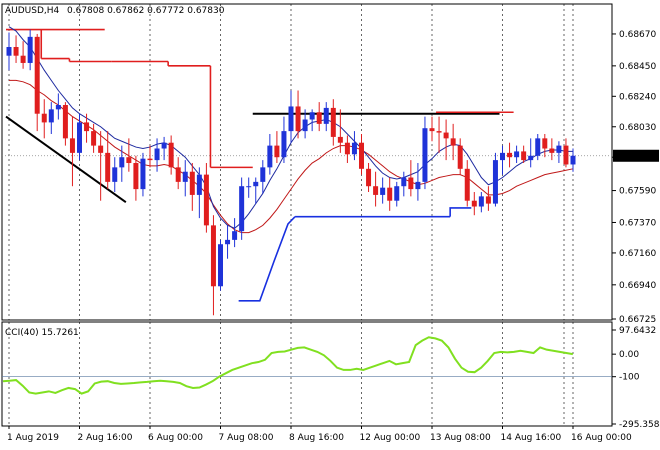 Image resolution: width=660 pixels, height=450 pixels. What do you see at coordinates (637, 254) in the screenshot?
I see `y-tick-label: 0.67160` at bounding box center [637, 254].